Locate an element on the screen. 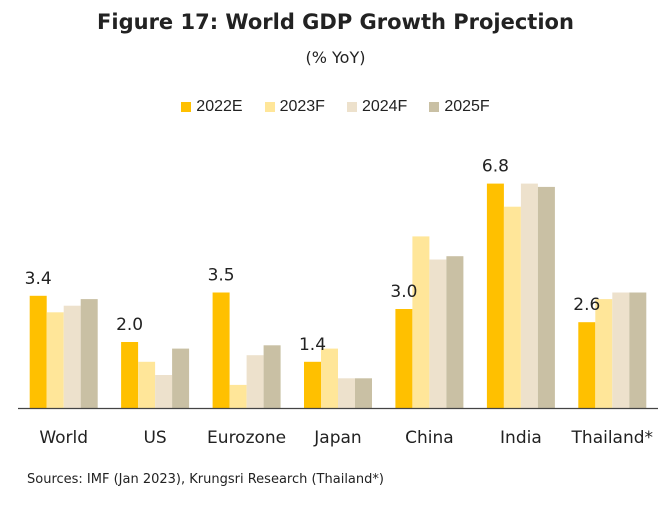 This screenshot has width=671, height=511. category-label-world: World is located at coordinates (63, 438).